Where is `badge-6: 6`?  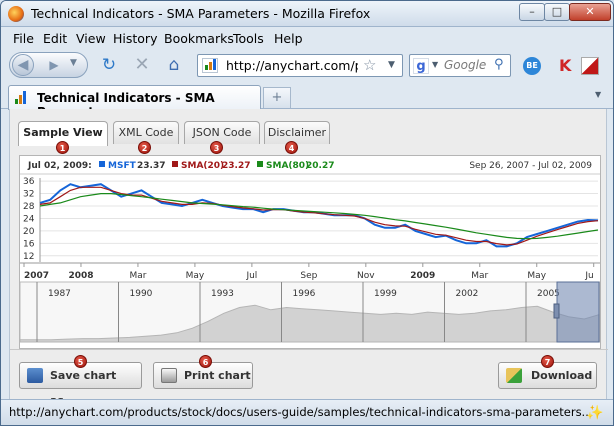 badge-6: 6 is located at coordinates (205, 361).